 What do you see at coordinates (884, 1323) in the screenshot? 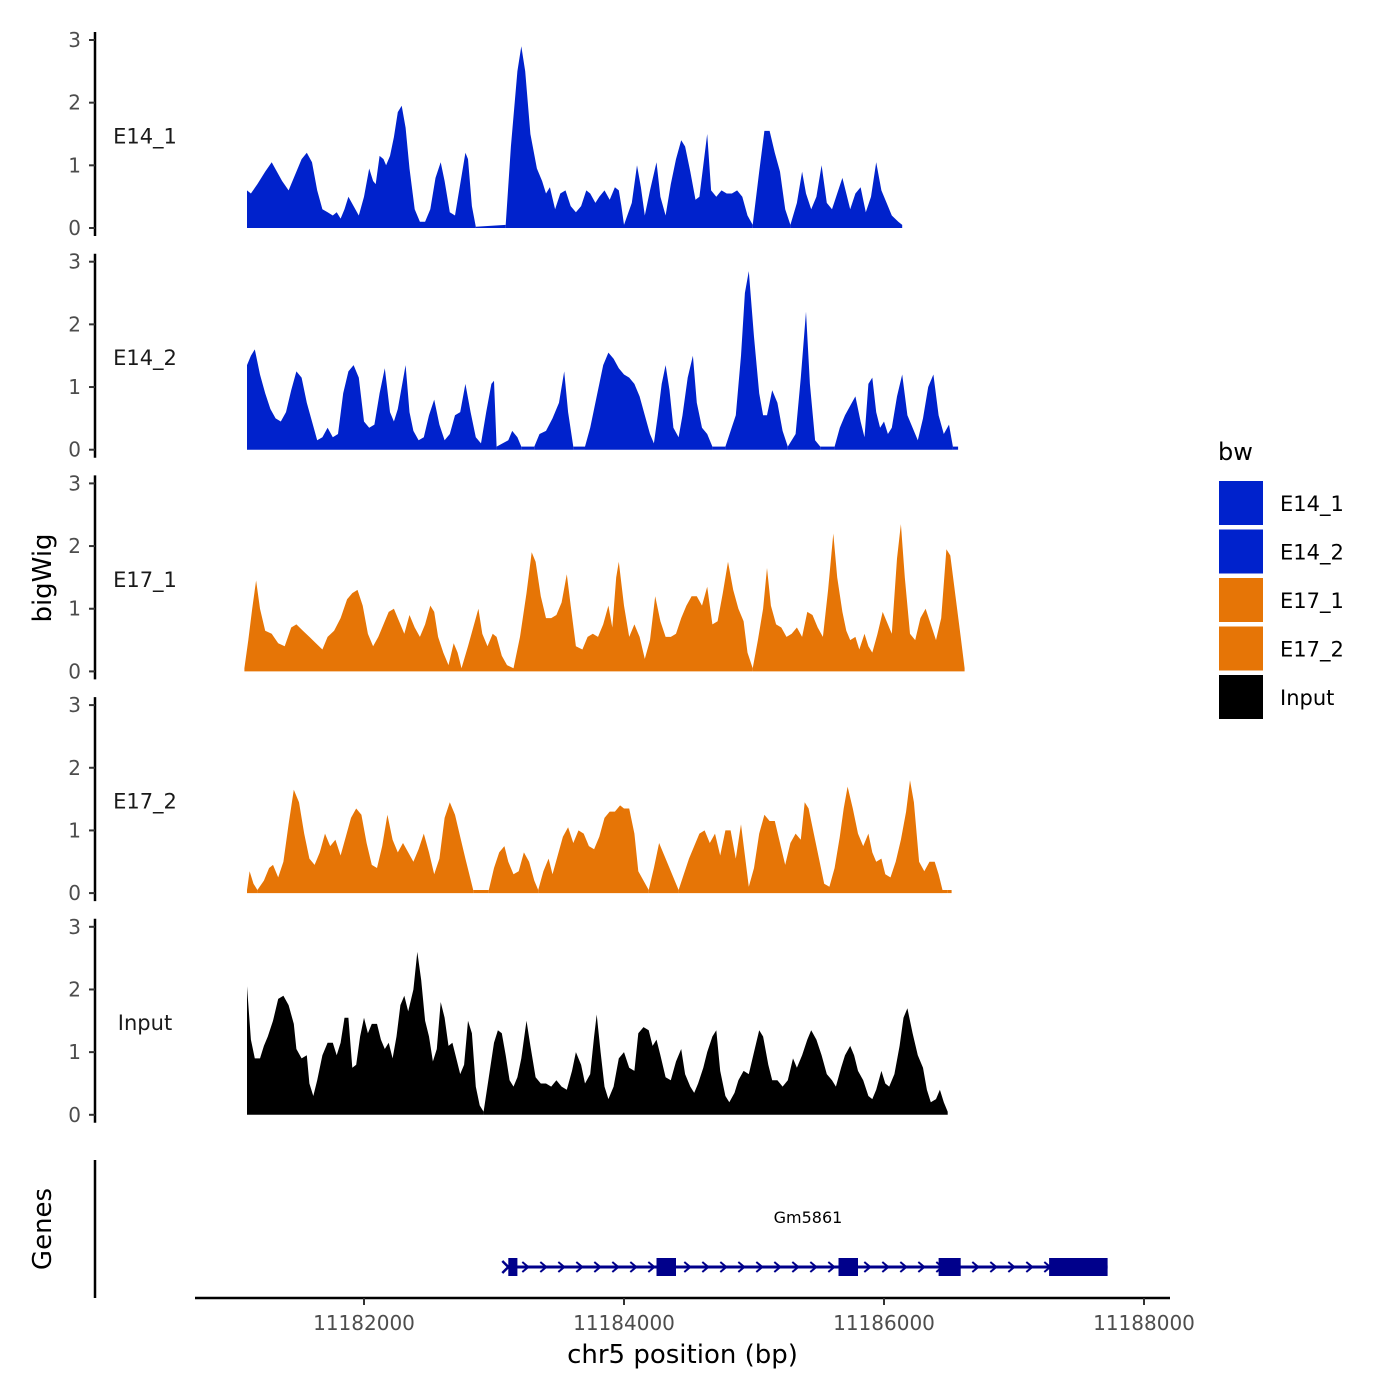
I see `x-tick-label: 11186000` at bounding box center [884, 1323].